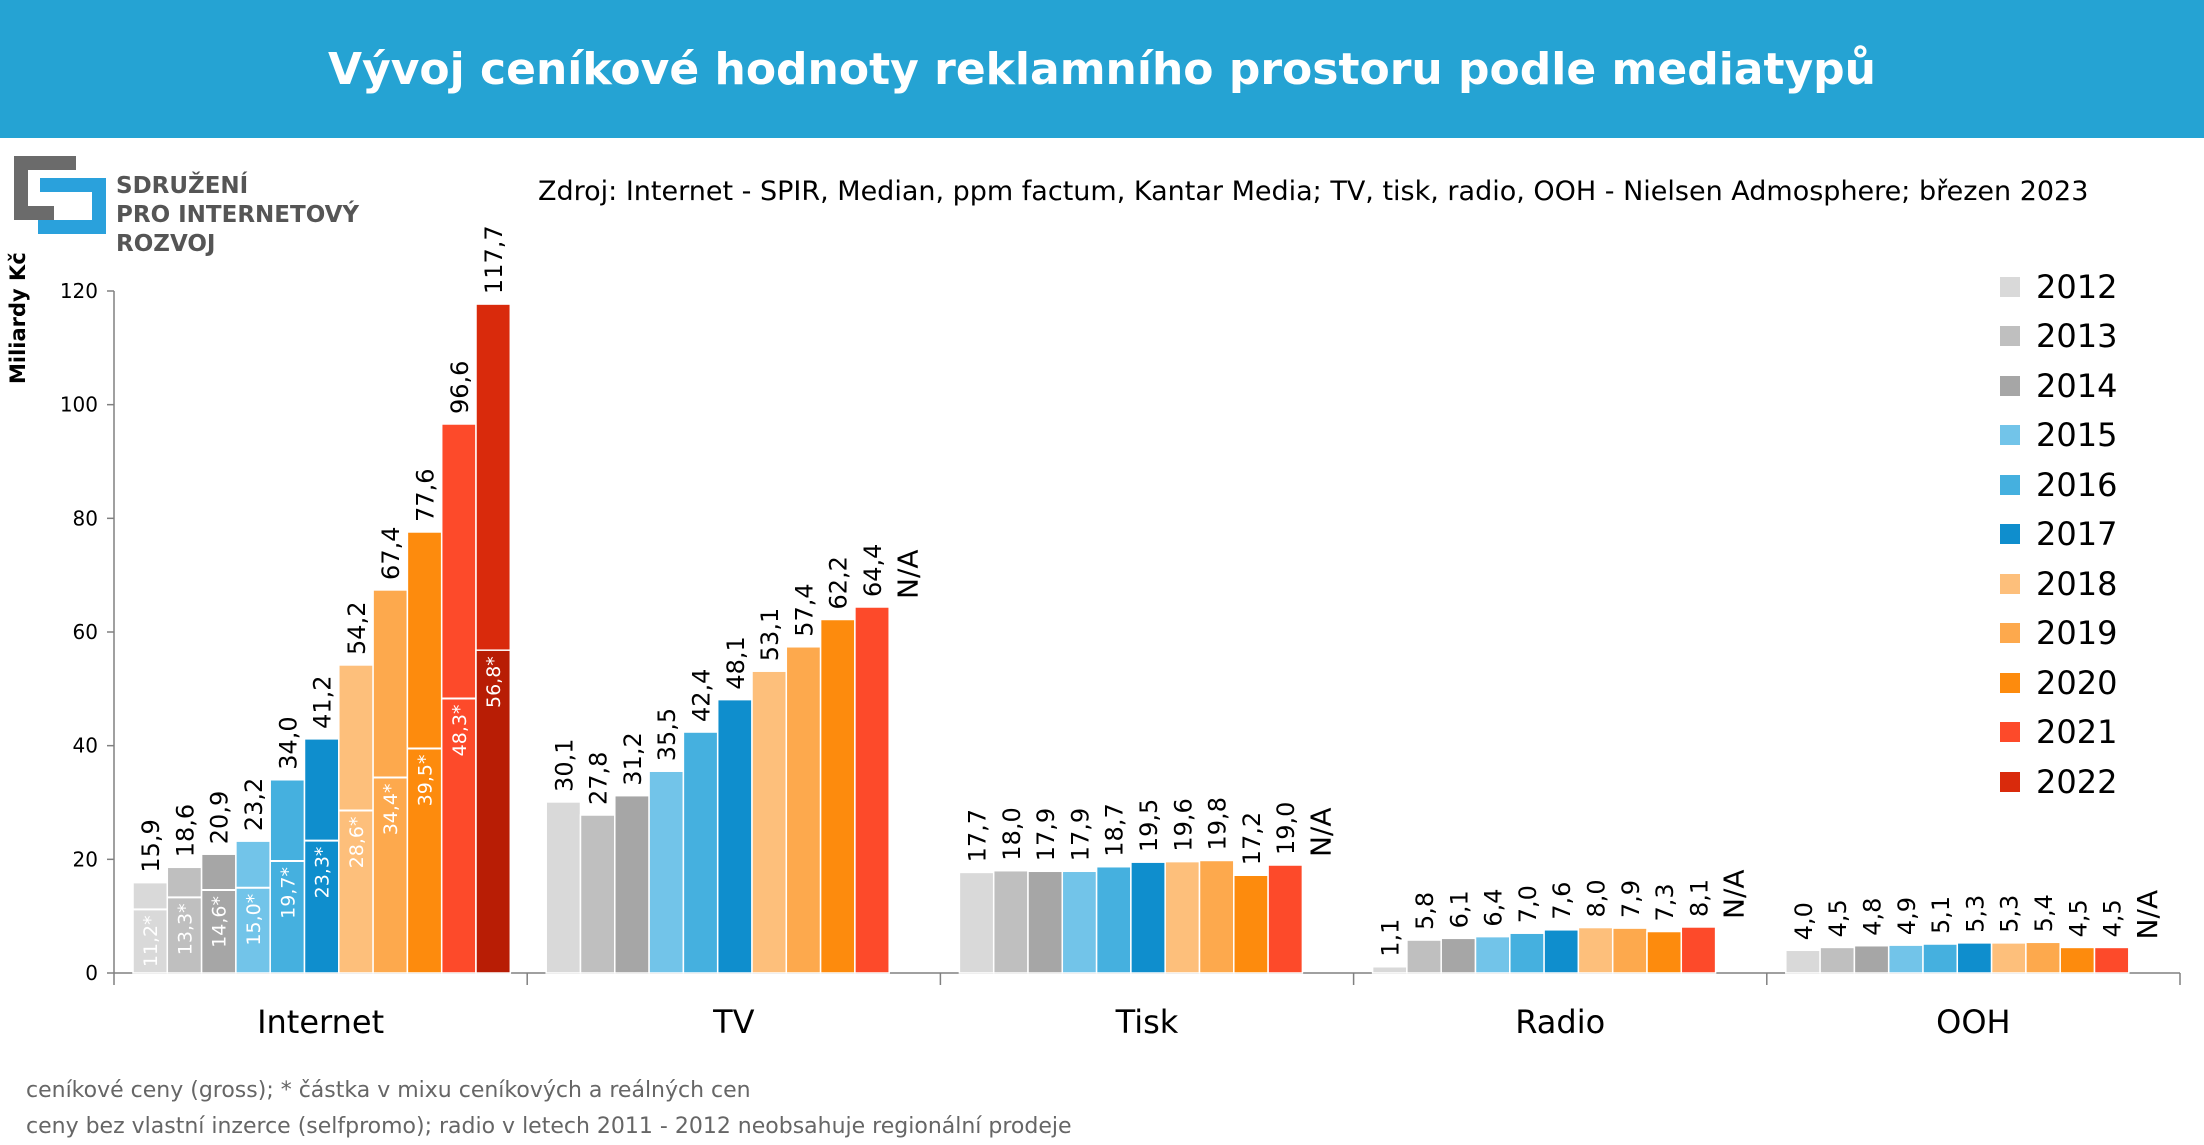  Describe the element at coordinates (1528, 904) in the screenshot. I see `data-label: 7,0` at that location.